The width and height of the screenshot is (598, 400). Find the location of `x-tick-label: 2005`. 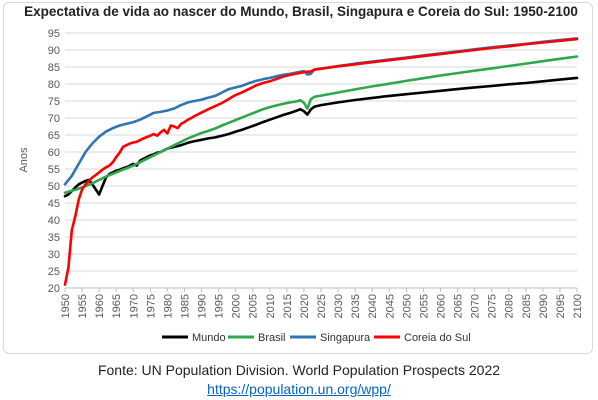

x-tick-label: 2005 is located at coordinates (254, 306).